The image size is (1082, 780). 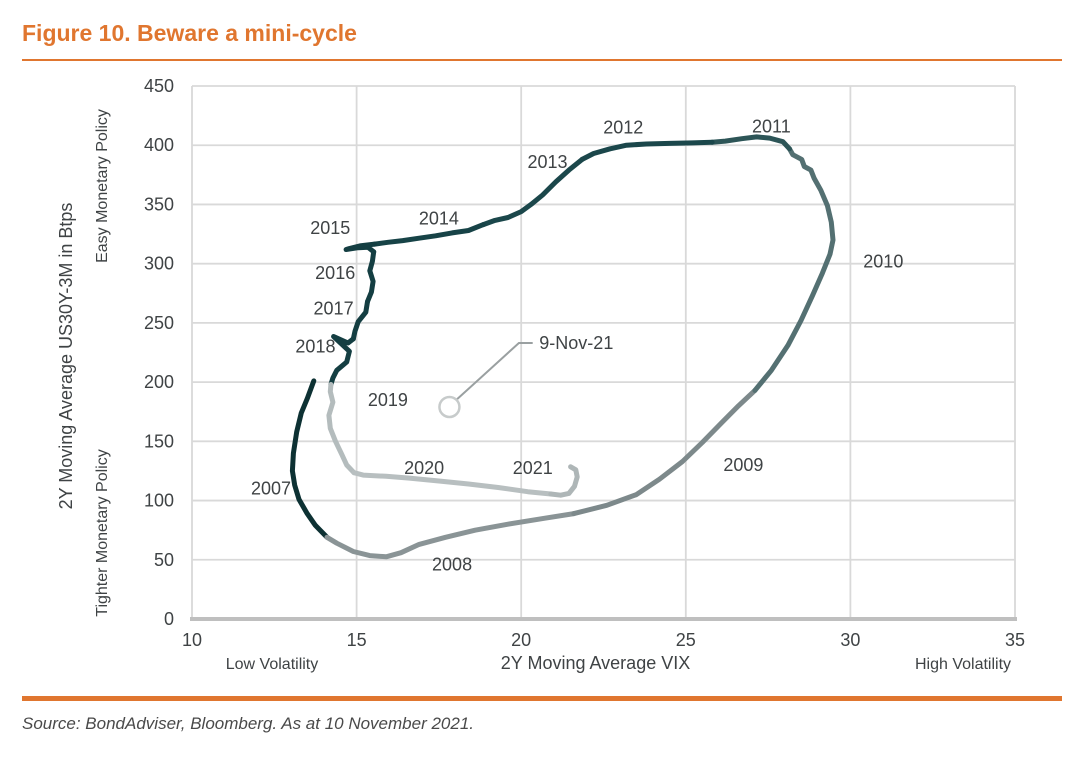 What do you see at coordinates (388, 400) in the screenshot?
I see `year-label-2019: 2019` at bounding box center [388, 400].